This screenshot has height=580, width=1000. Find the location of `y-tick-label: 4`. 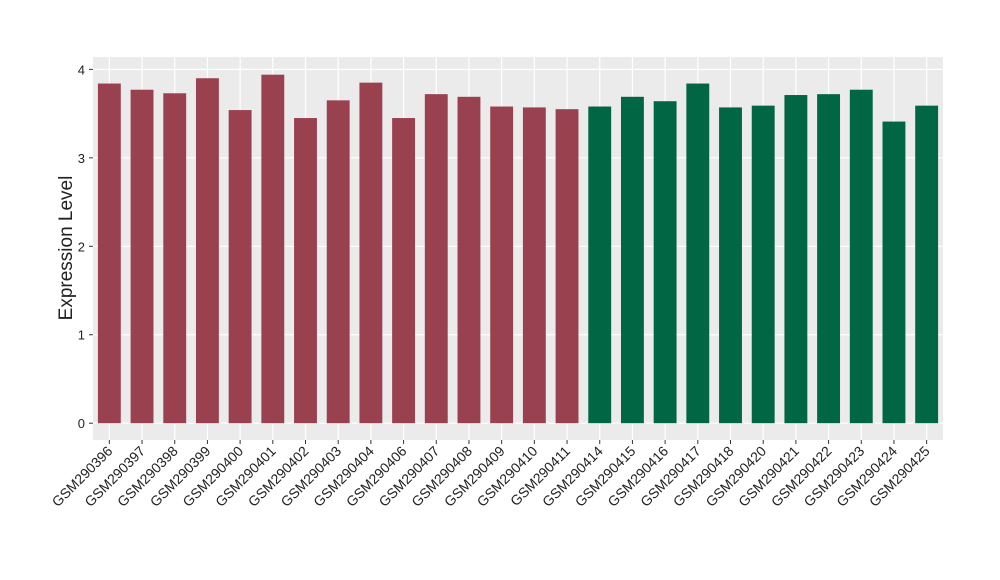

y-tick-label: 4 is located at coordinates (81, 69).